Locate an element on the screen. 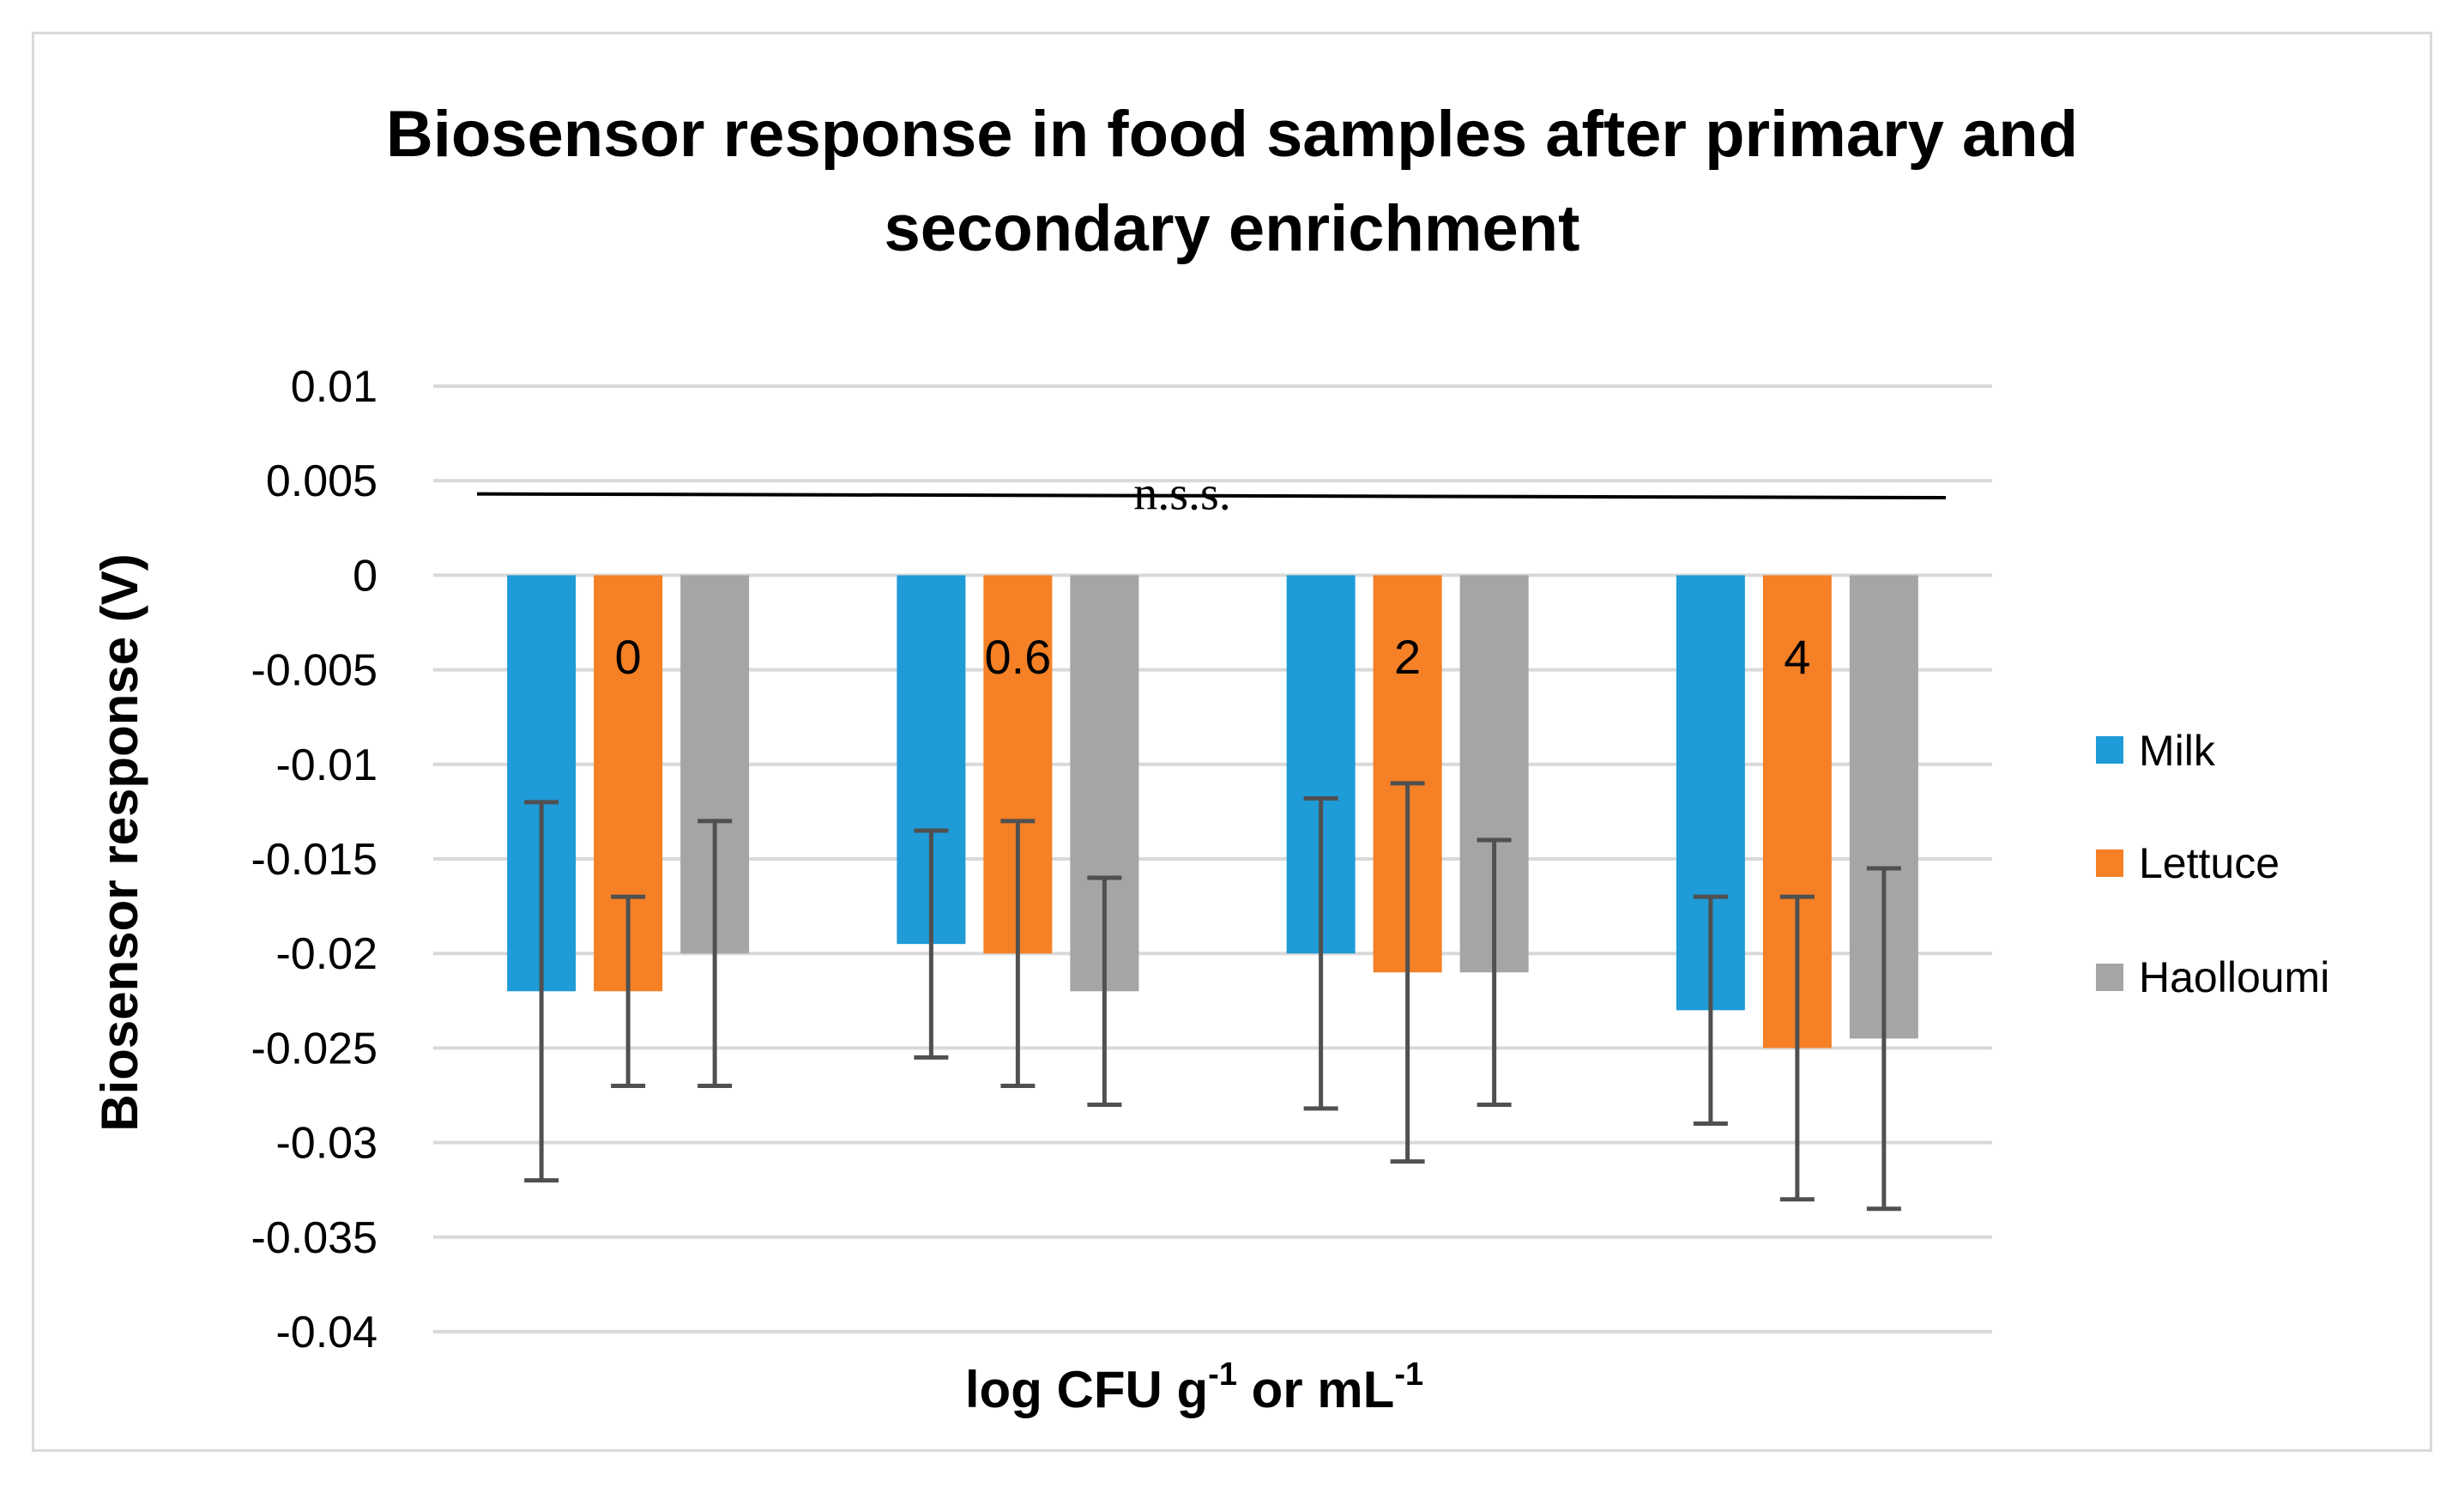 Image resolution: width=2464 pixels, height=1487 pixels. x-axis-title-sup-a: -1 is located at coordinates (1222, 1375).